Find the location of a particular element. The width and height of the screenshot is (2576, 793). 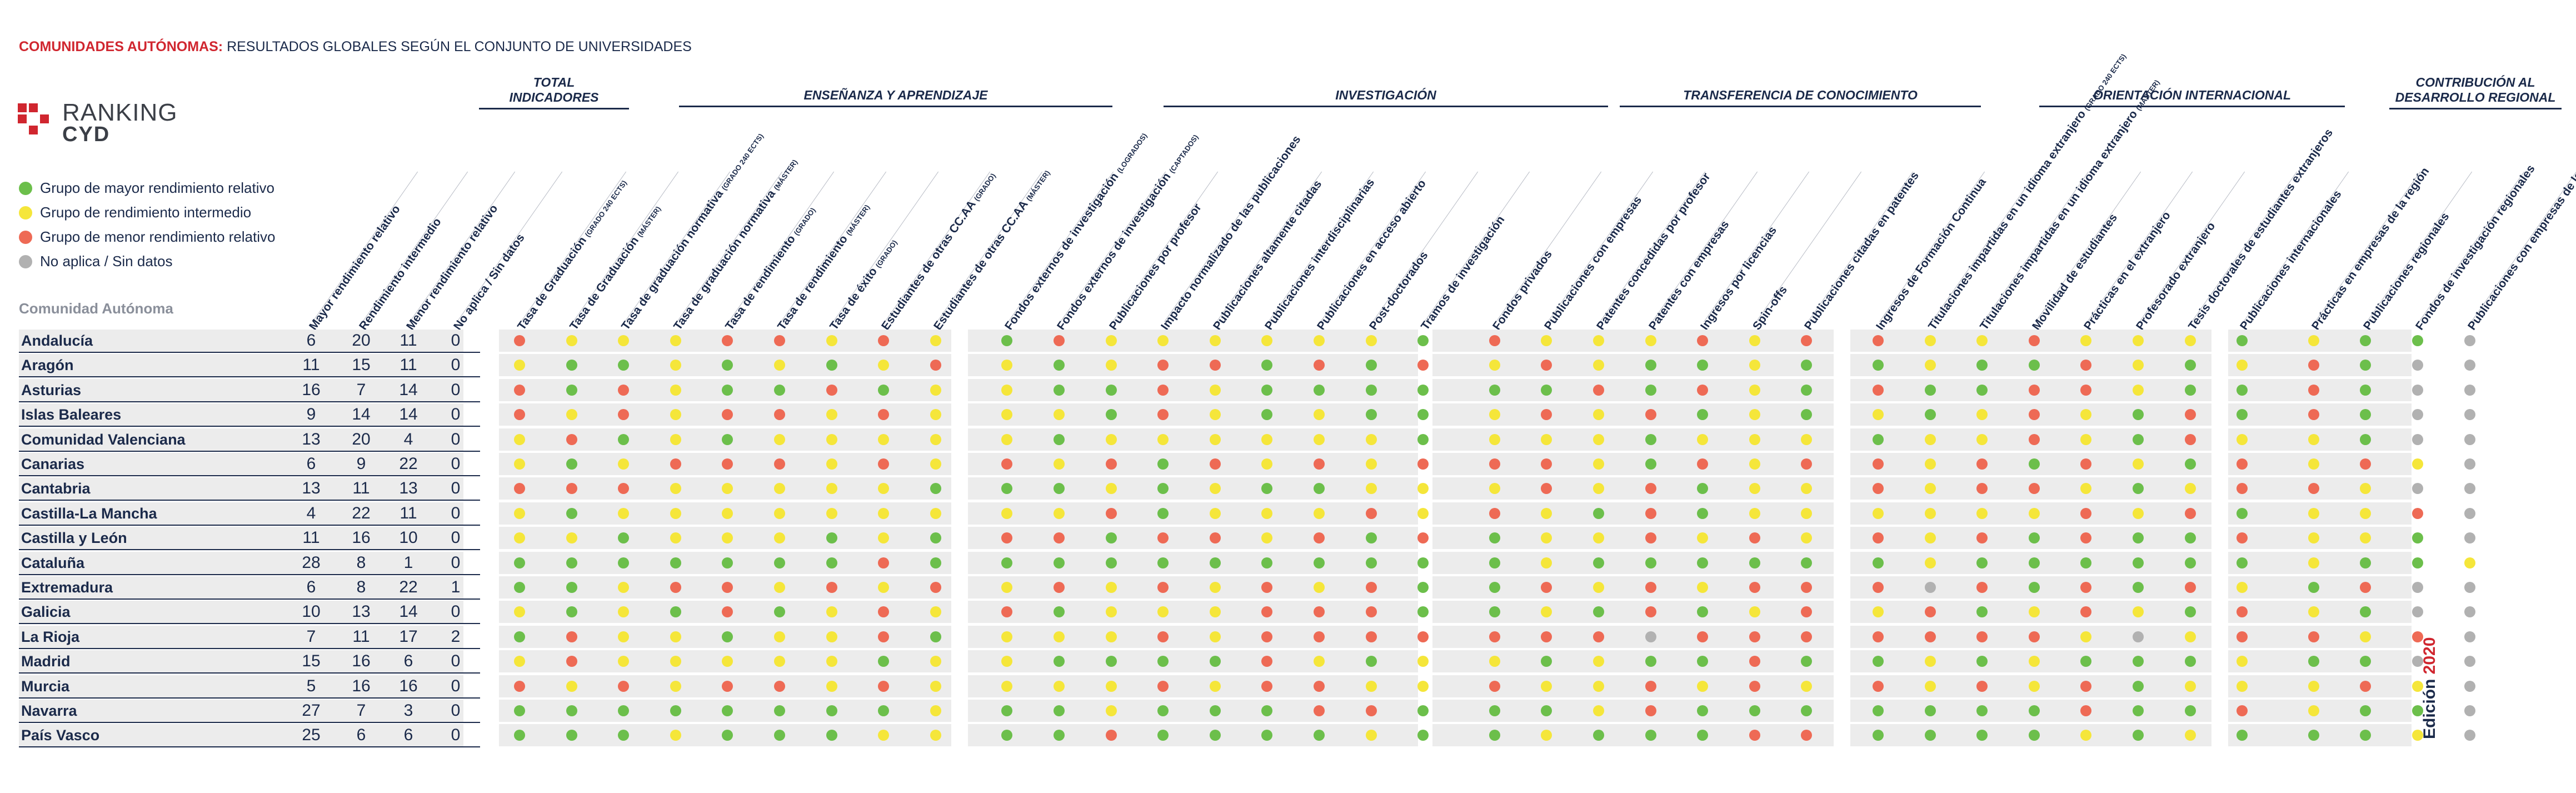

region-name: Andalucía is located at coordinates (57, 340).